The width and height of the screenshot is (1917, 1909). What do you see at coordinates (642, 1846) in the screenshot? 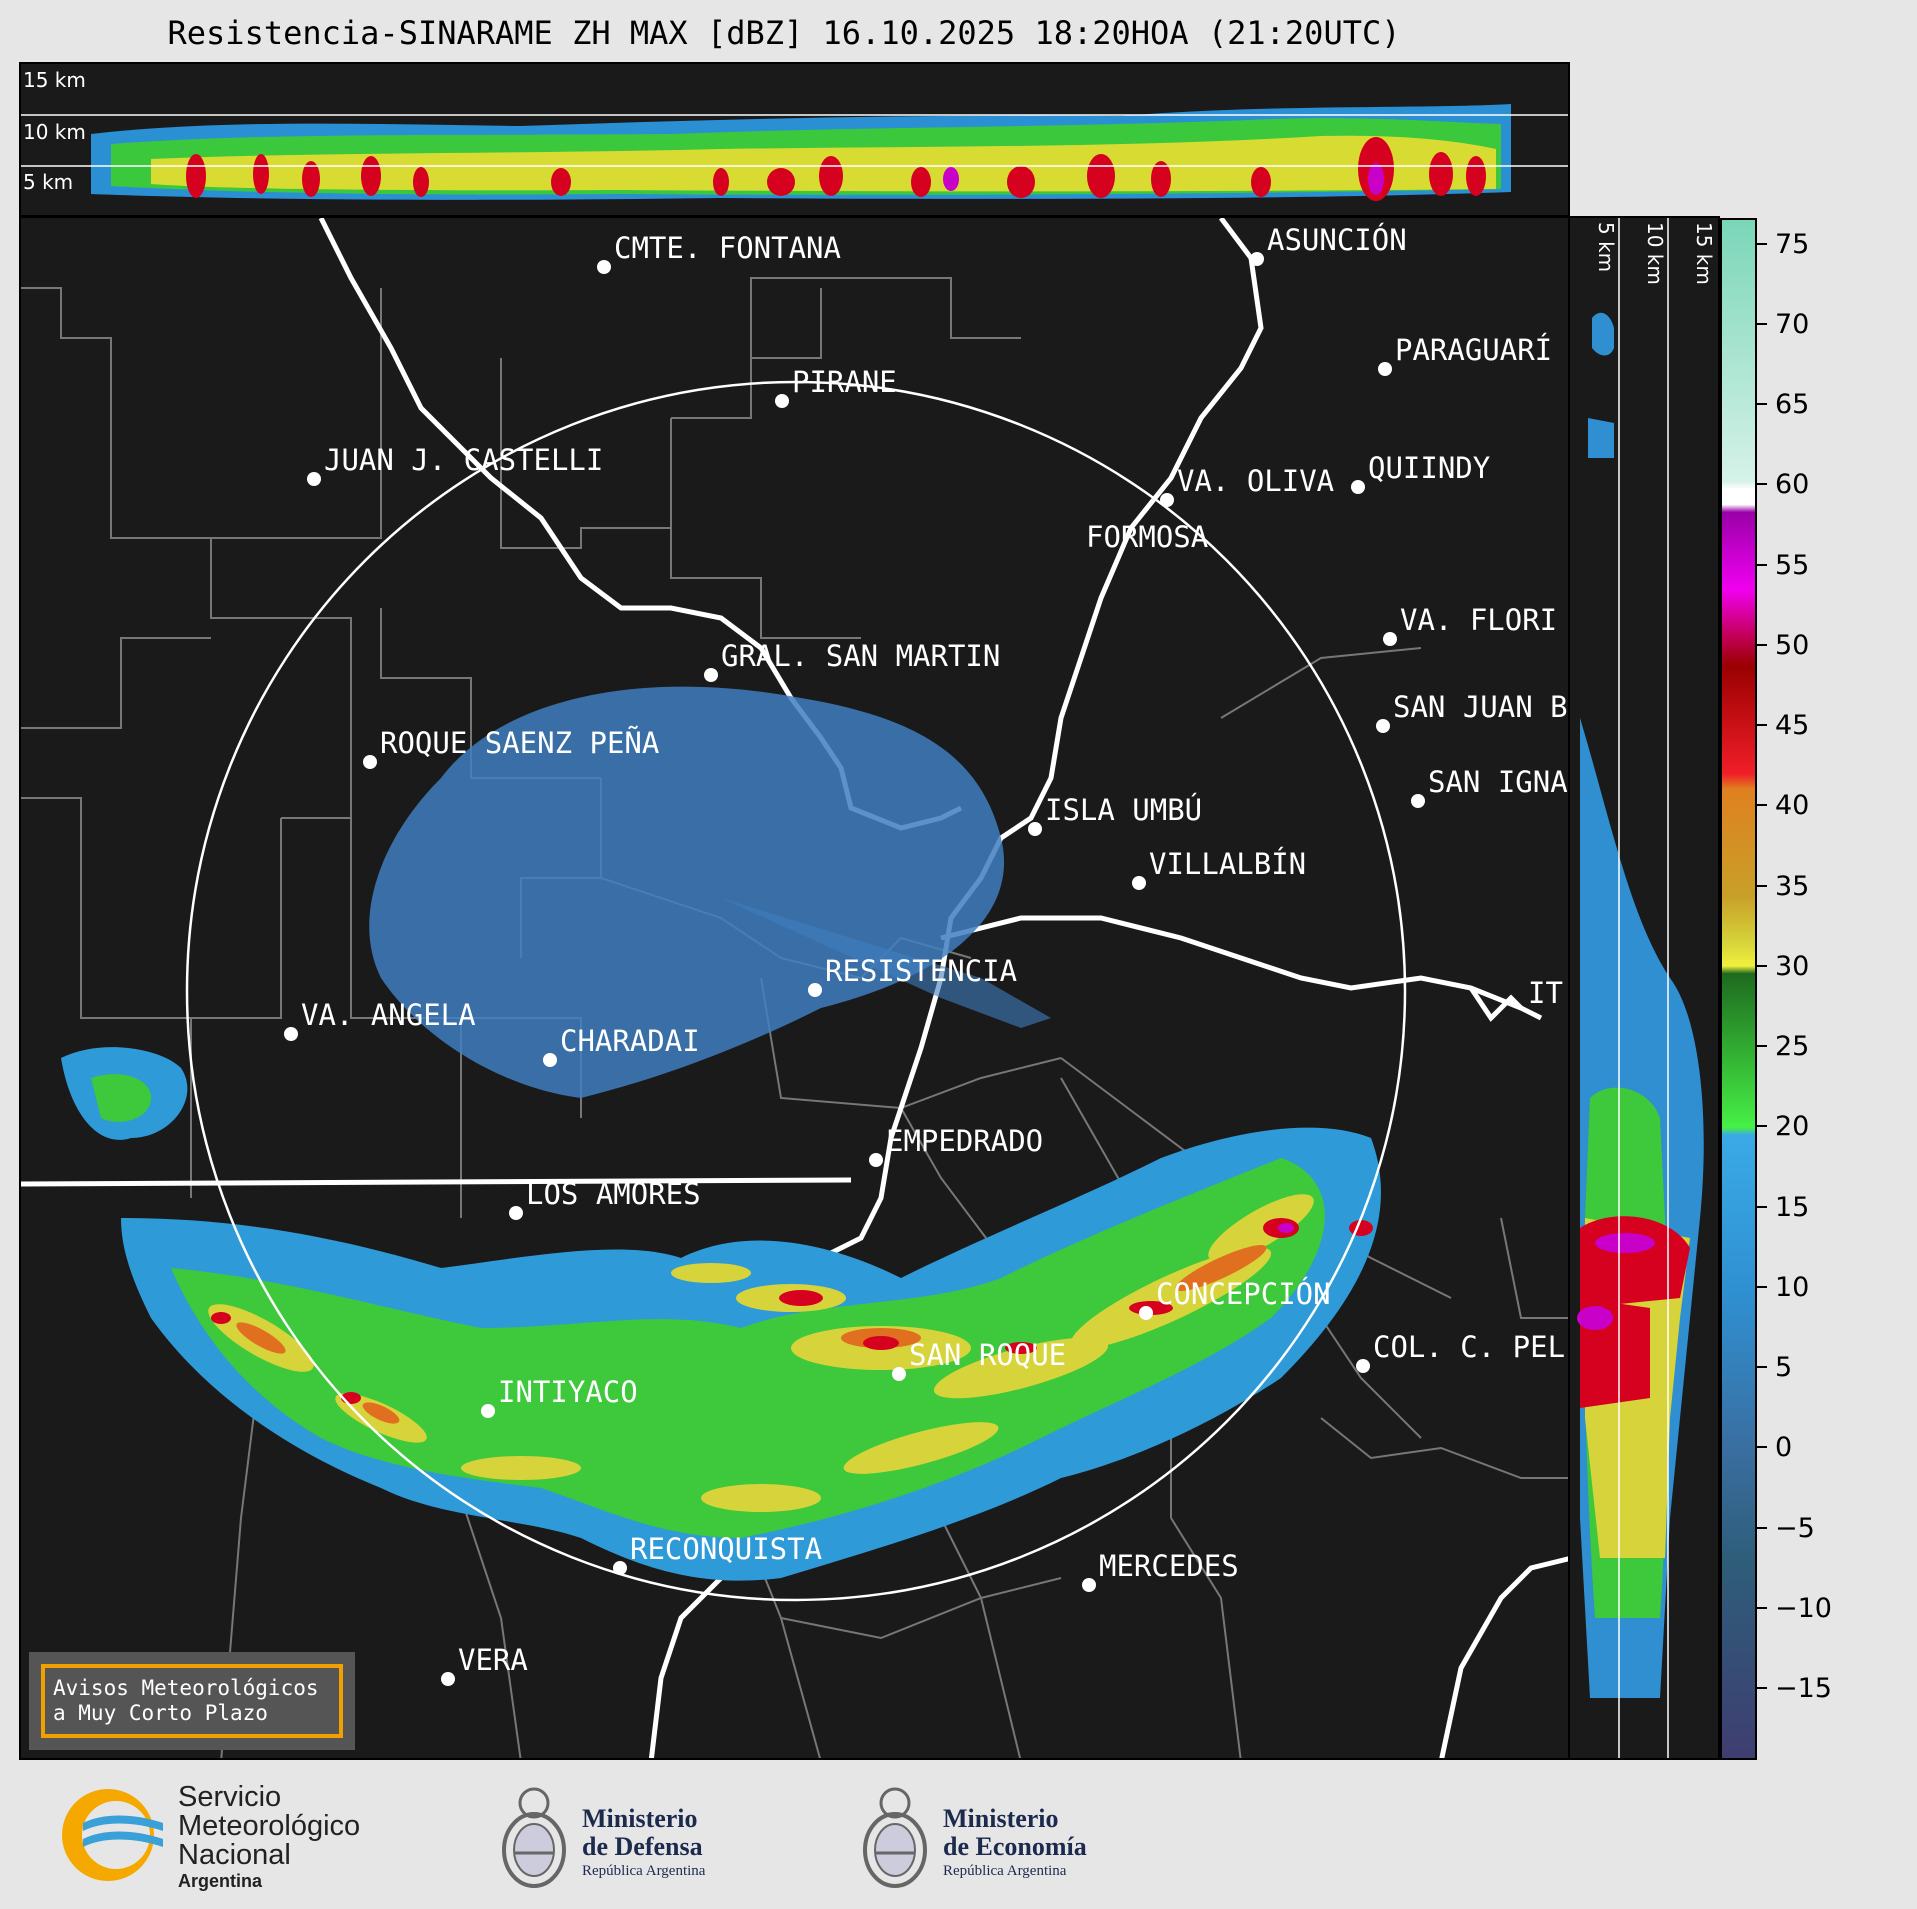
I see `defensa-line2: de Defensa` at bounding box center [642, 1846].